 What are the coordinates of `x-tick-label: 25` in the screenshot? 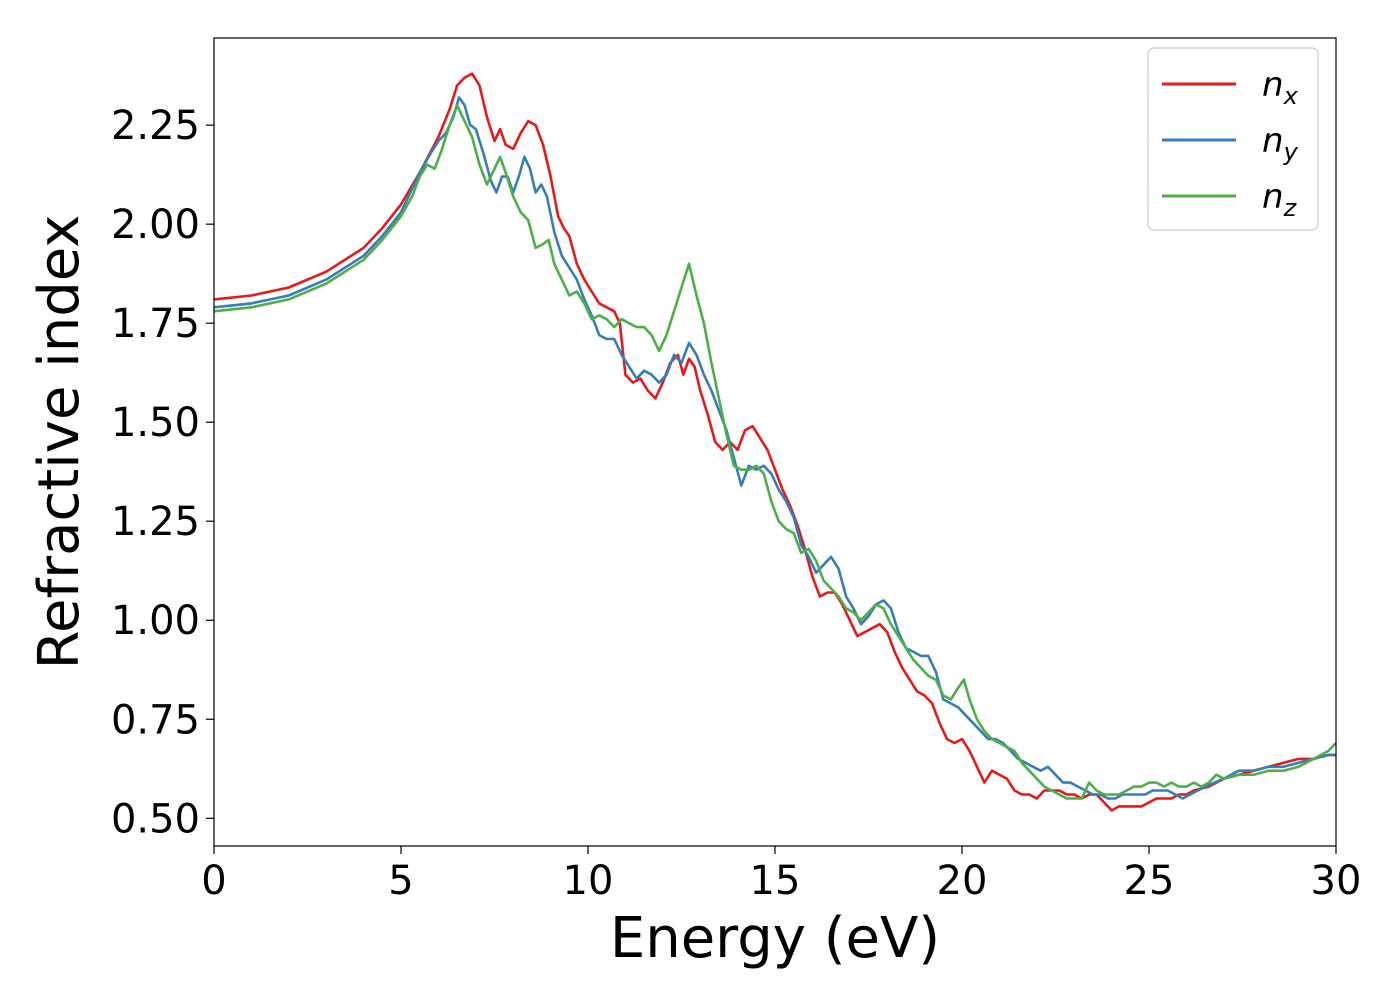 It's located at (1149, 881).